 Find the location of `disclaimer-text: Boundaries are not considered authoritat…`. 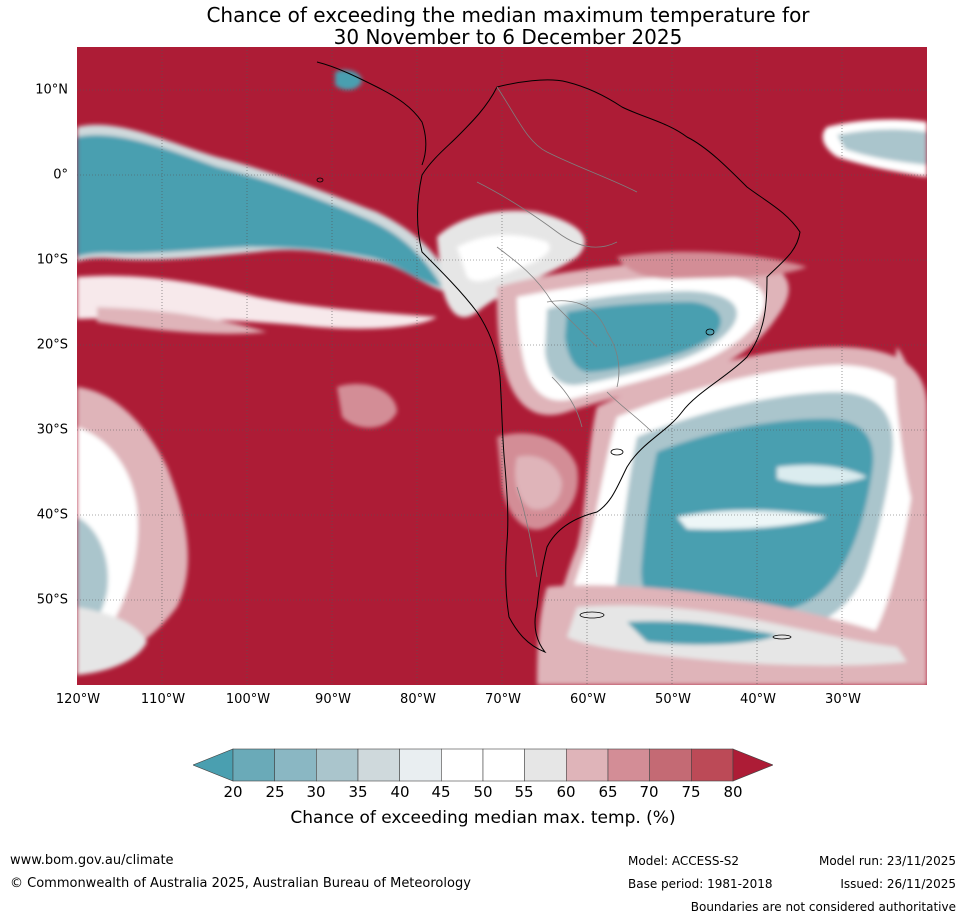

disclaimer-text: Boundaries are not considered authoritat… is located at coordinates (823, 907).